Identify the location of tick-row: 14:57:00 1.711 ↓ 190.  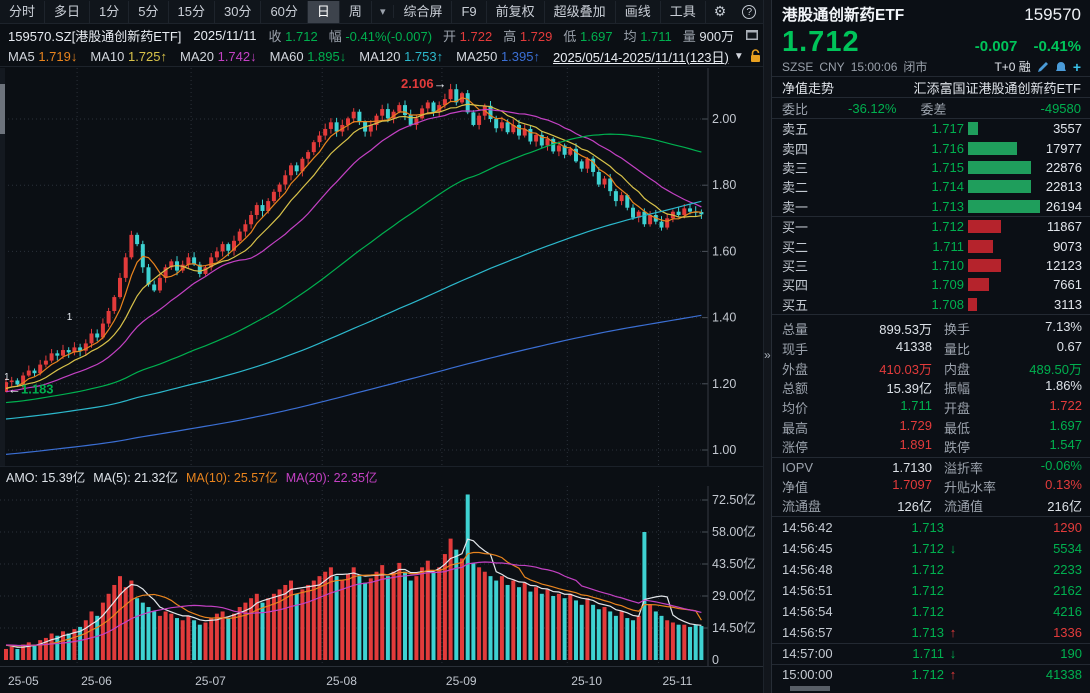
(931, 653).